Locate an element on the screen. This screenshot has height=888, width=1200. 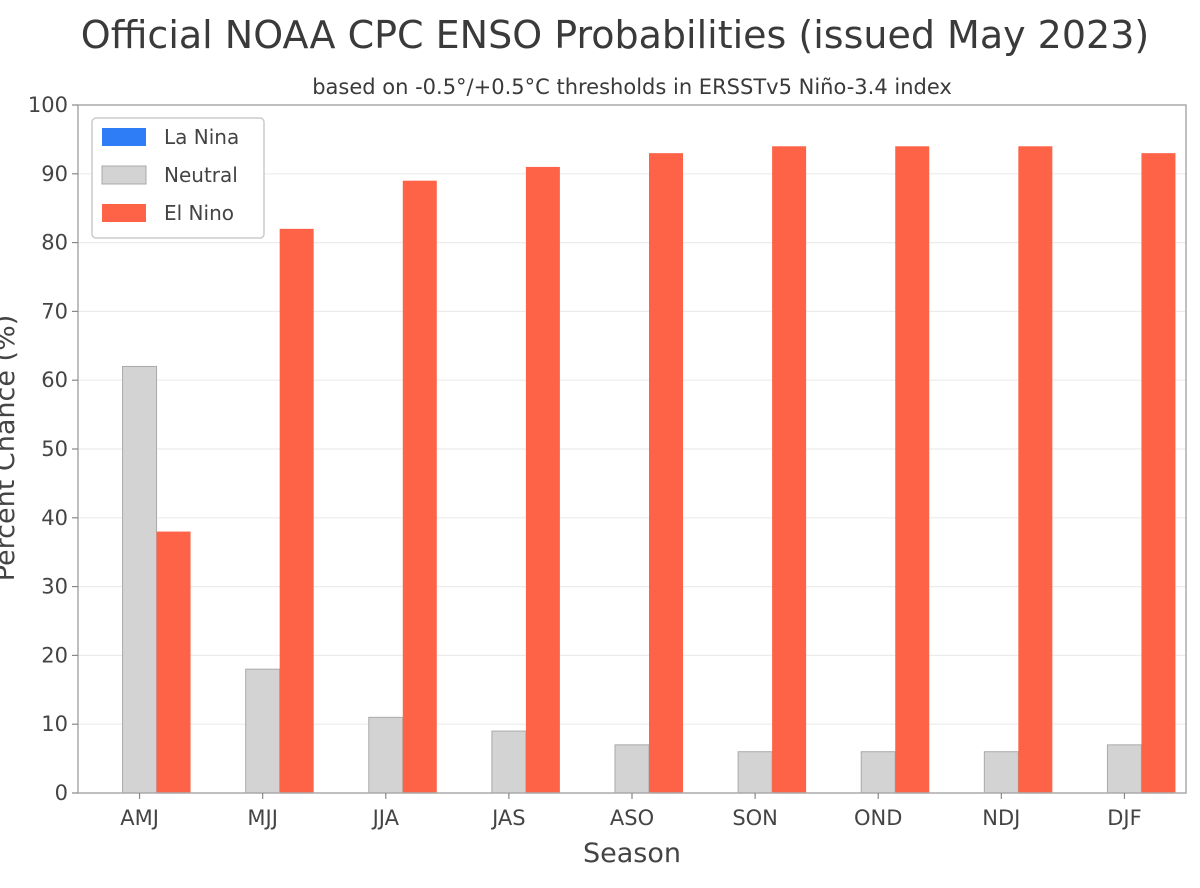
y-tick-label: 60 is located at coordinates (54, 380).